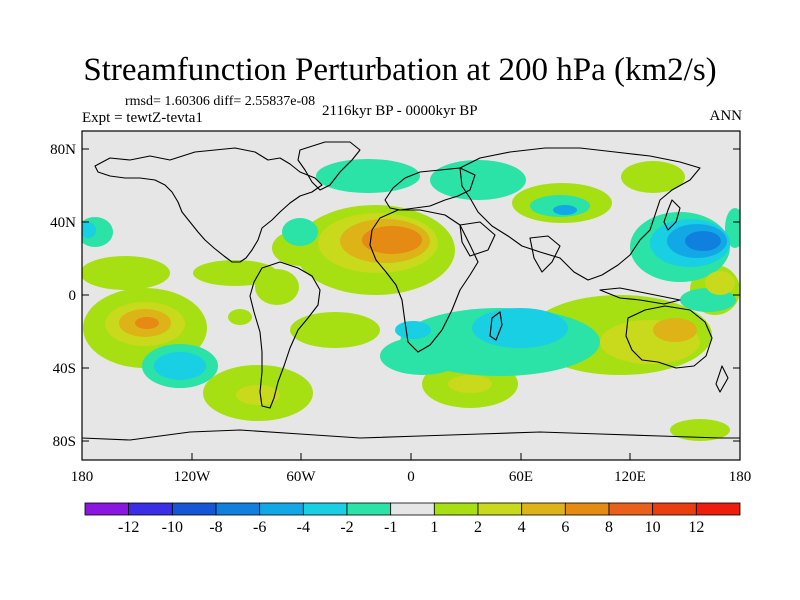 The height and width of the screenshot is (600, 800). I want to click on lon-label-120e: 120E, so click(630, 477).